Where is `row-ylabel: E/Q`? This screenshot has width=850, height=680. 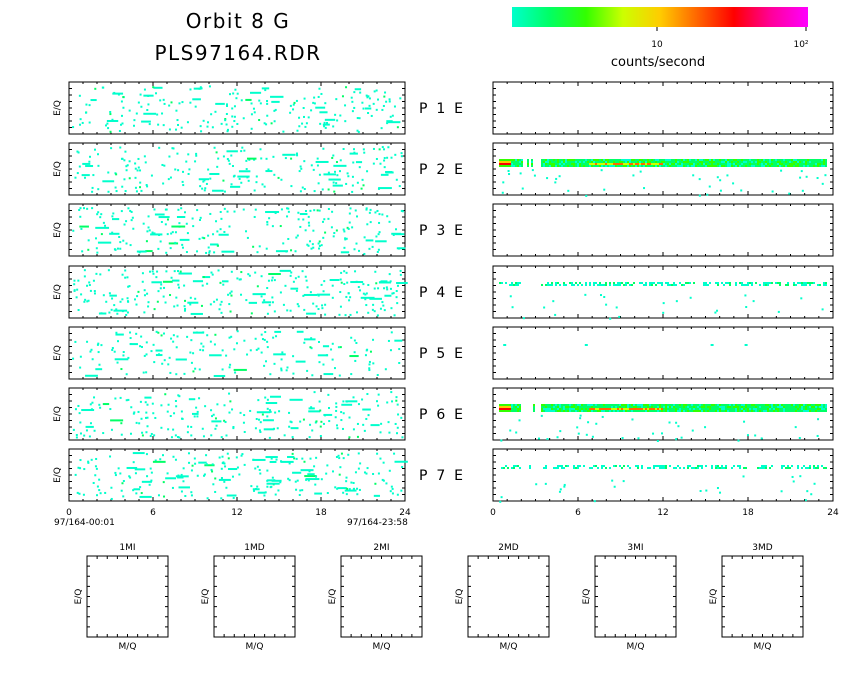
row-ylabel: E/Q is located at coordinates (58, 292).